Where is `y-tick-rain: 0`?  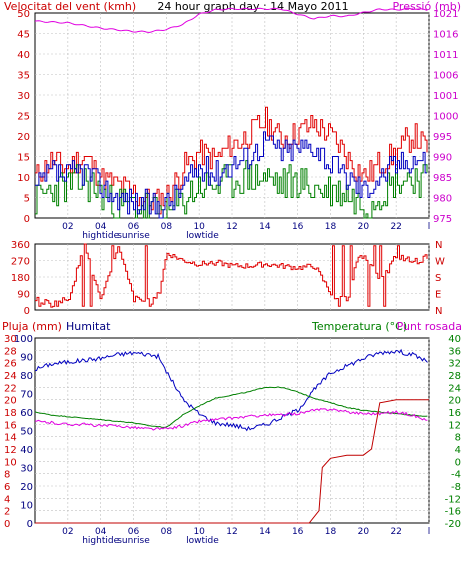
y-tick-rain: 0 is located at coordinates (7, 524).